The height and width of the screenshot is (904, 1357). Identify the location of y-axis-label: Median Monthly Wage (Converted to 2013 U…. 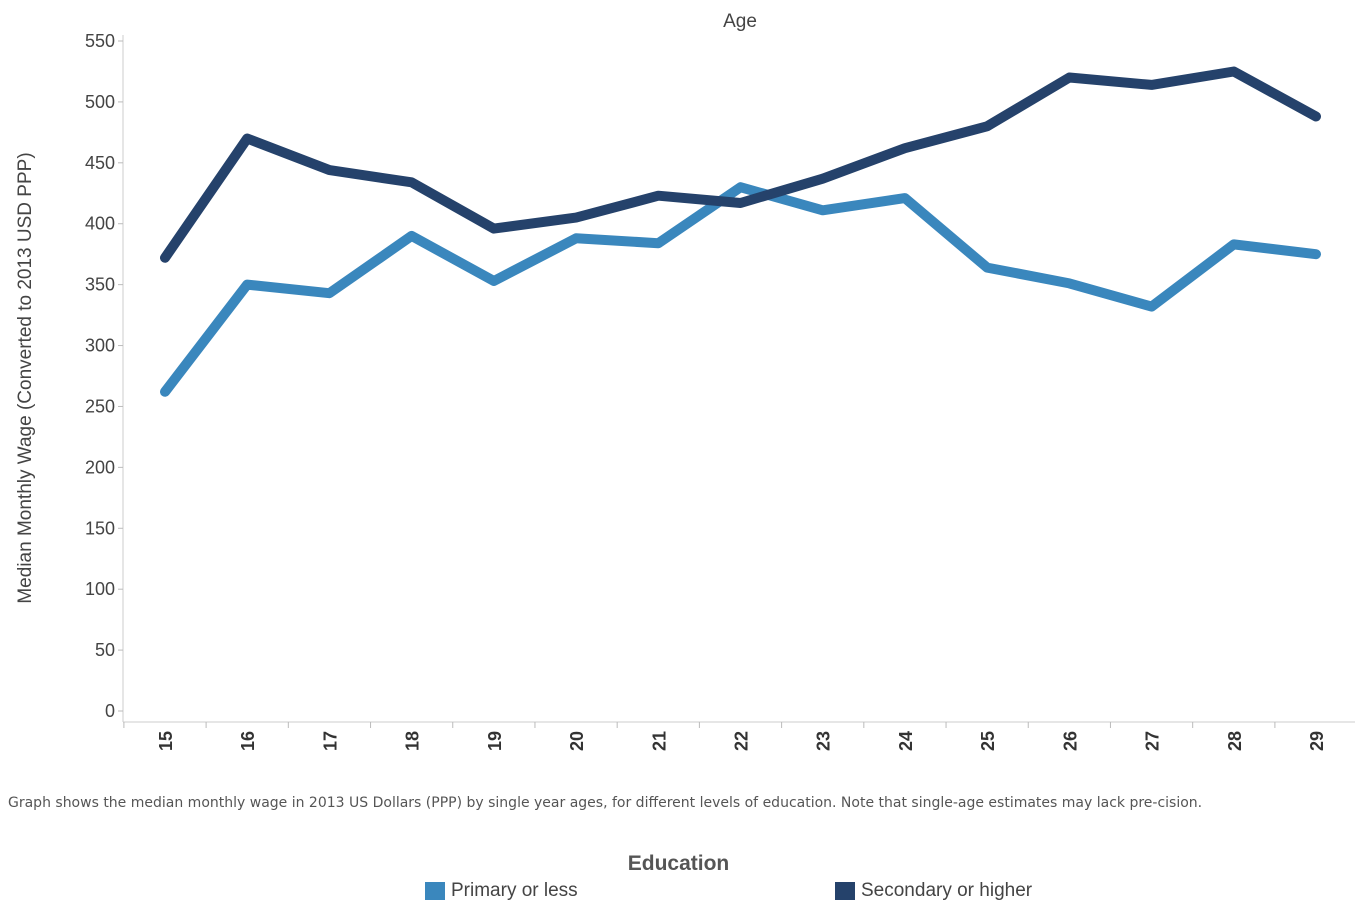
(25, 377).